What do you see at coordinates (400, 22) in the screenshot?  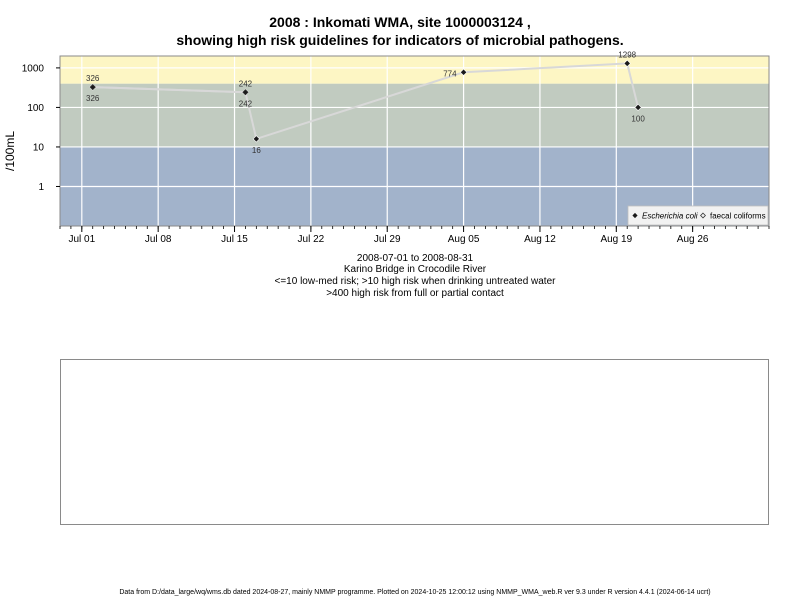 I see `chart-title-line-1: 2008 : Inkomati WMA, site 1000003124 ,` at bounding box center [400, 22].